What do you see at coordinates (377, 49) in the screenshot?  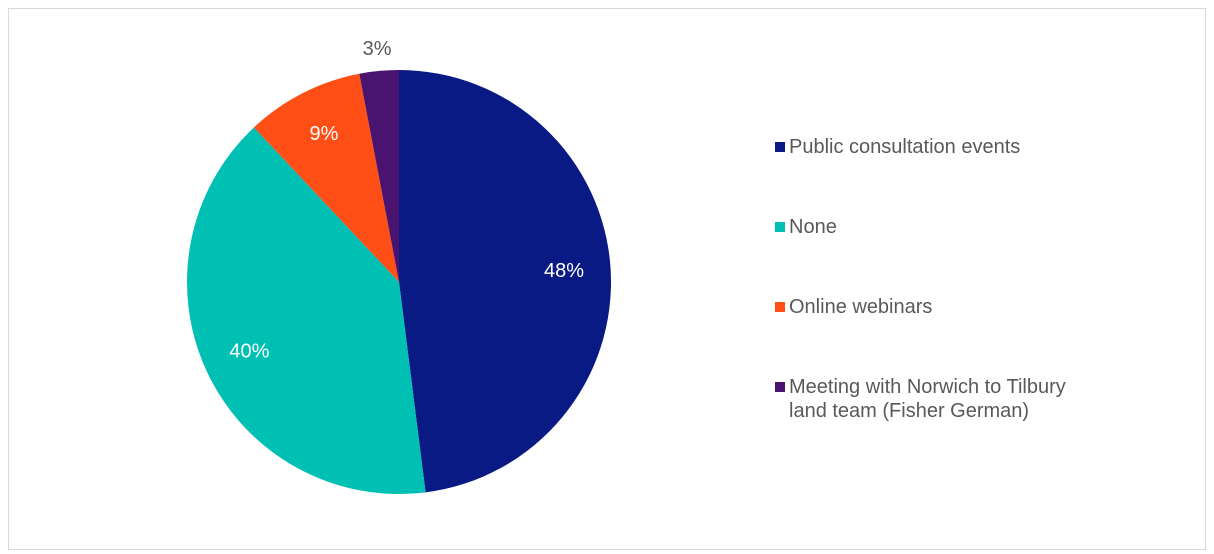 I see `data-label: 3%` at bounding box center [377, 49].